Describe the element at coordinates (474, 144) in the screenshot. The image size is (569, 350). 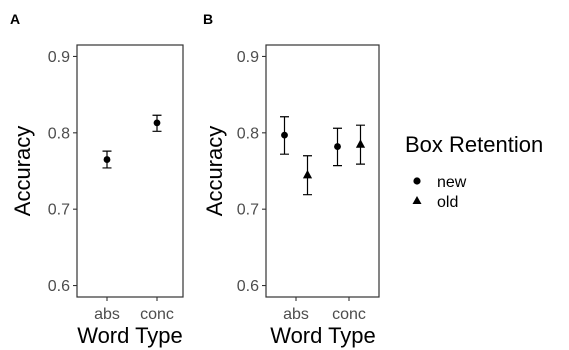
I see `legend-title: Box Retention` at that location.